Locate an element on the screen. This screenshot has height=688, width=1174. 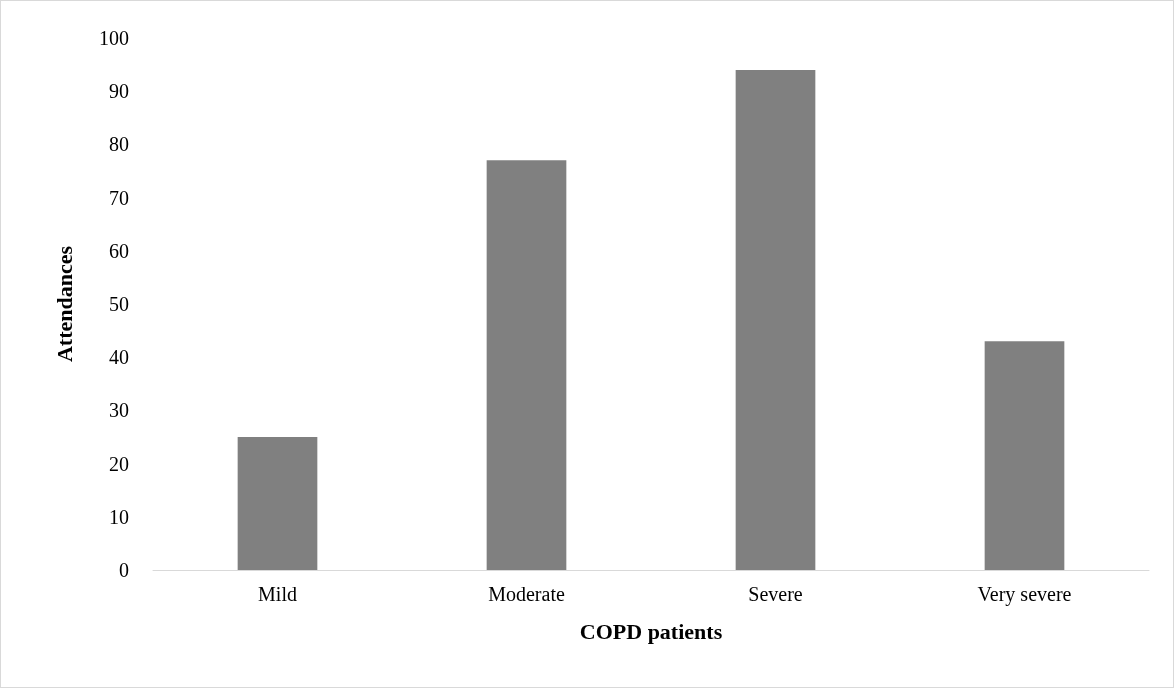
y-tick-label: 90 is located at coordinates (119, 91).